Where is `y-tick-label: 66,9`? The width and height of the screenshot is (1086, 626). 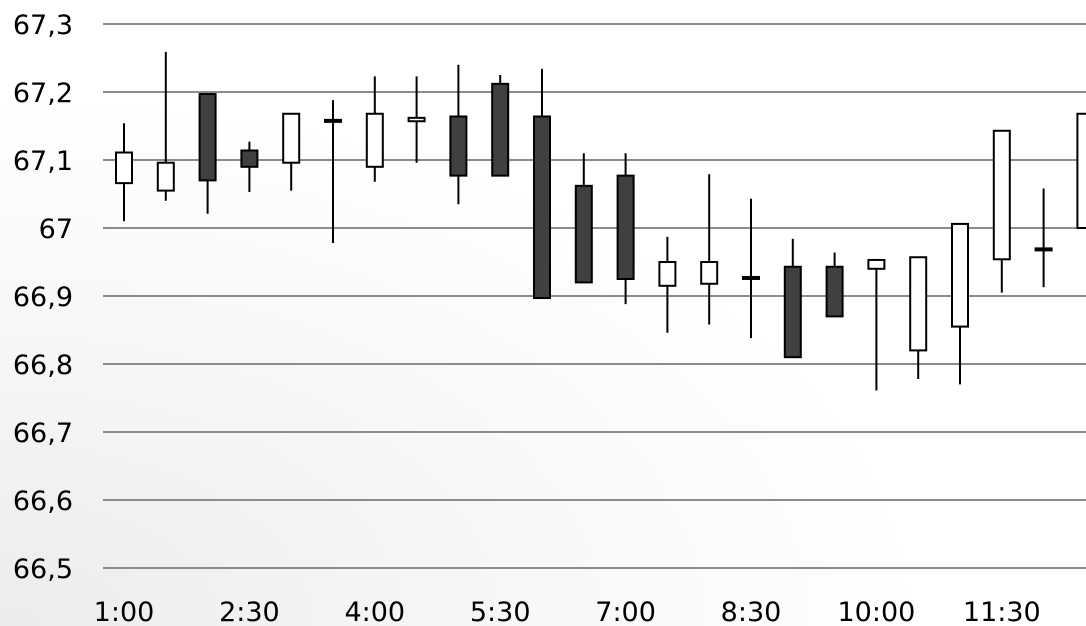
y-tick-label: 66,9 is located at coordinates (43, 297).